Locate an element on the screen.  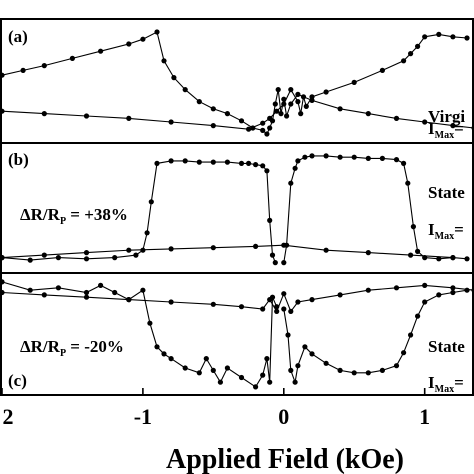
x-axis-title: Applied Field (kOe) is located at coordinates (285, 459).